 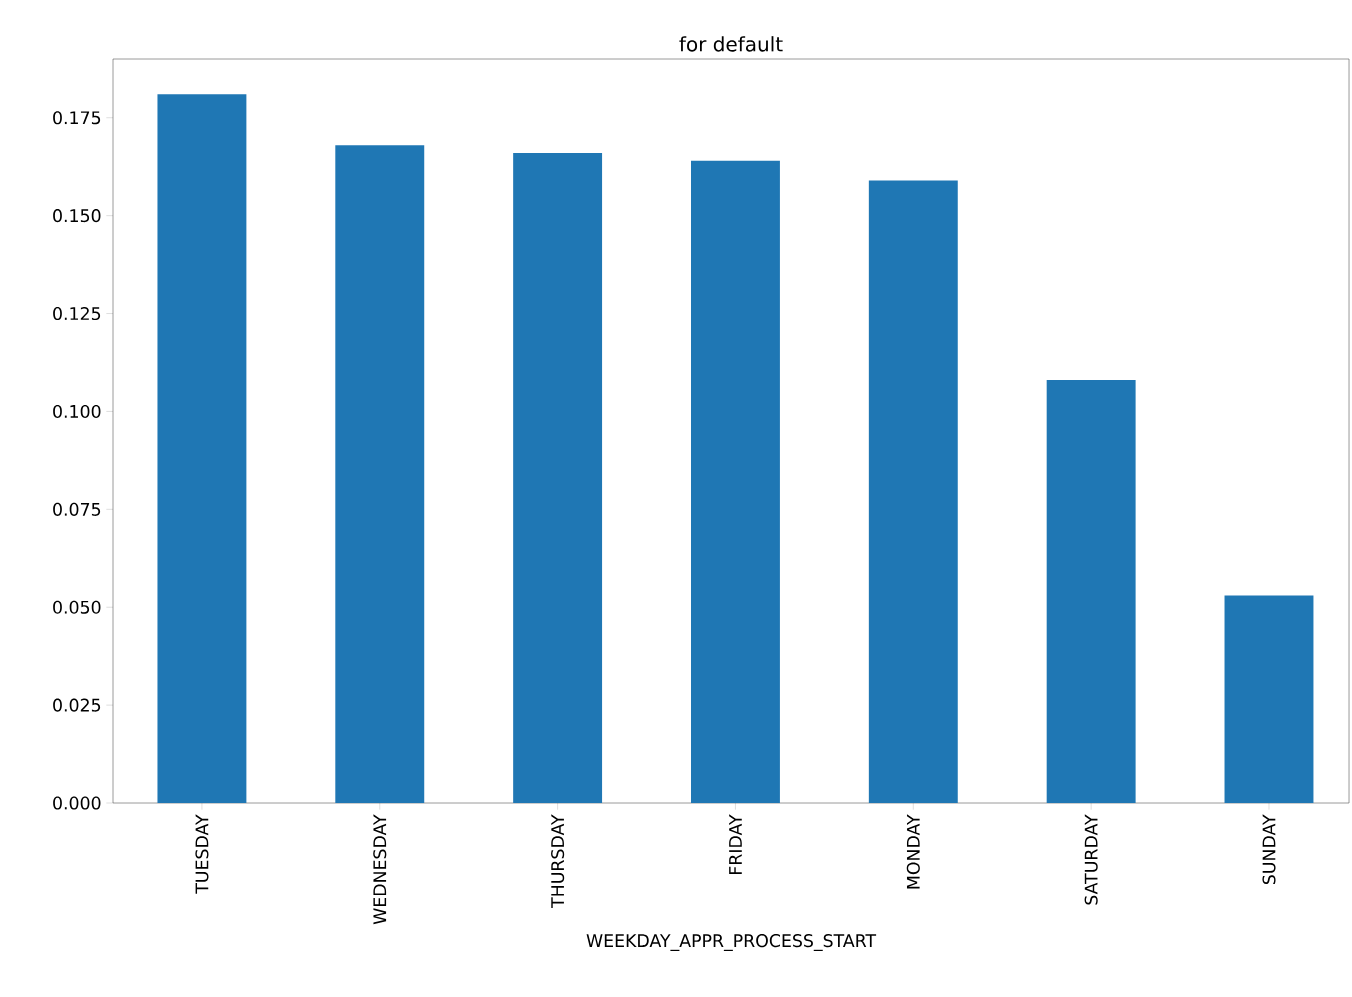 What do you see at coordinates (77, 509) in the screenshot?
I see `y-tick-label: 0.075` at bounding box center [77, 509].